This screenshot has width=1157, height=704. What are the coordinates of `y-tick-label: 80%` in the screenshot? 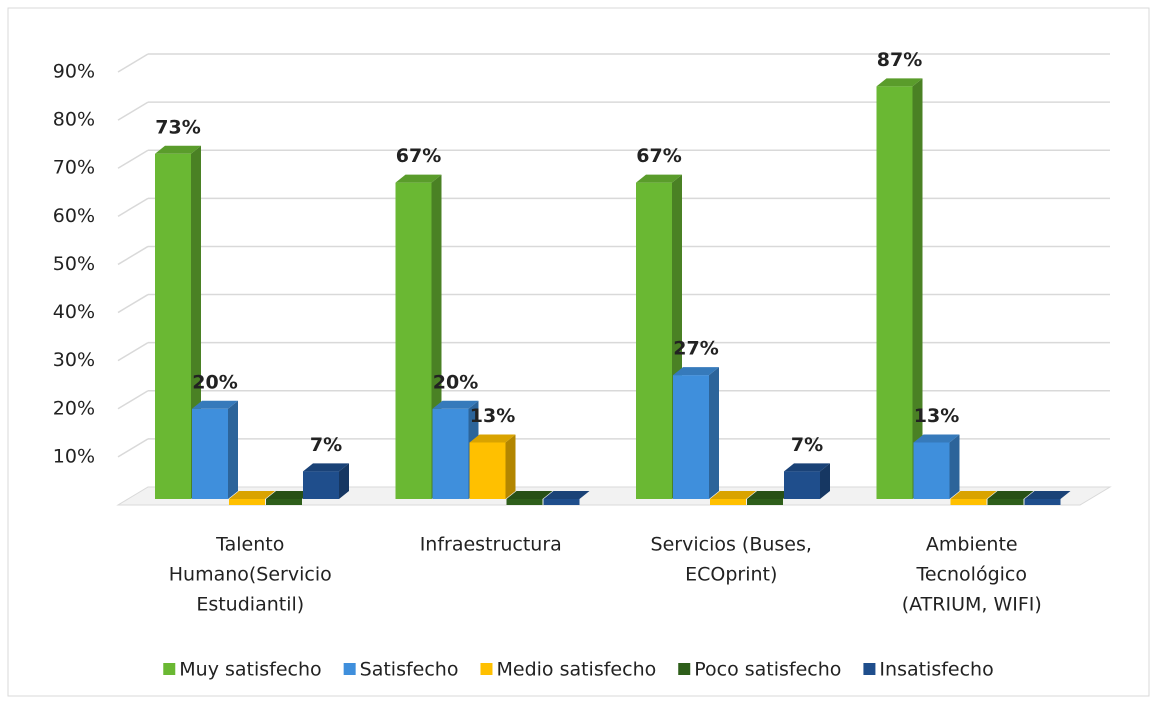 It's located at (74, 120).